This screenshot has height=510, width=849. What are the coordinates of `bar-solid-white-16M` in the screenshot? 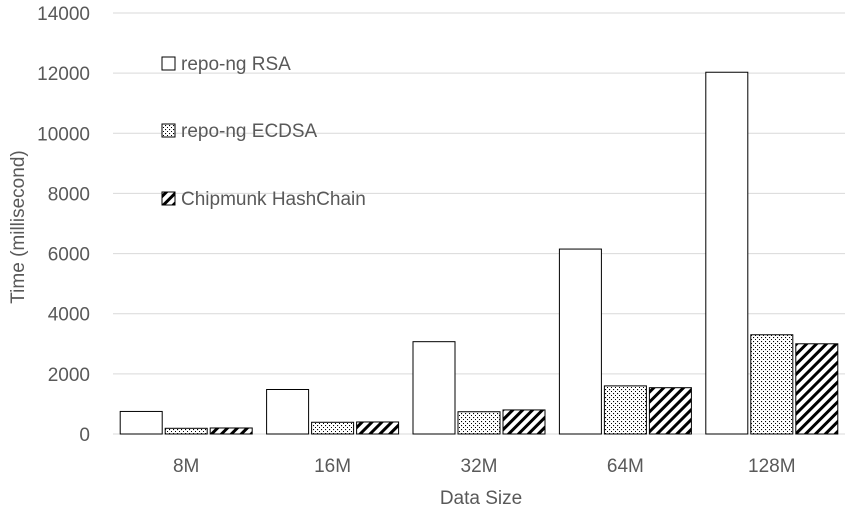 It's located at (288, 411).